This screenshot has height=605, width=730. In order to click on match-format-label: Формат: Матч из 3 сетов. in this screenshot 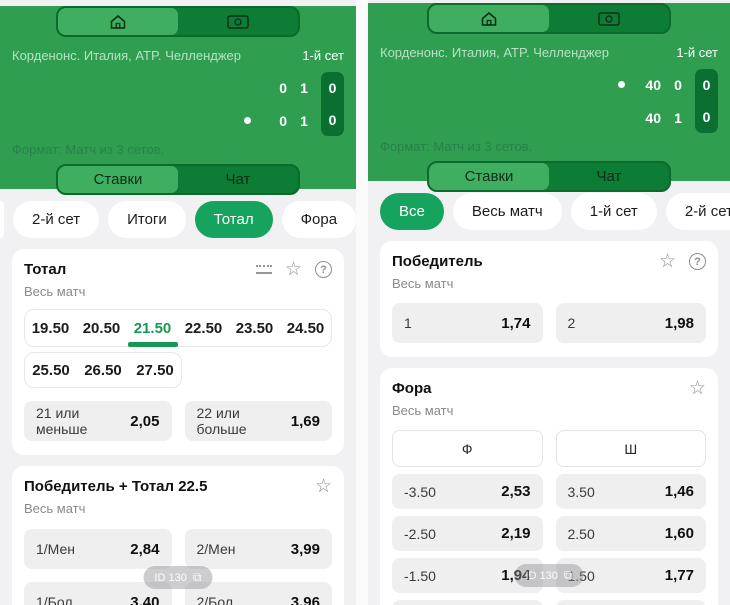, I will do `click(88, 149)`.